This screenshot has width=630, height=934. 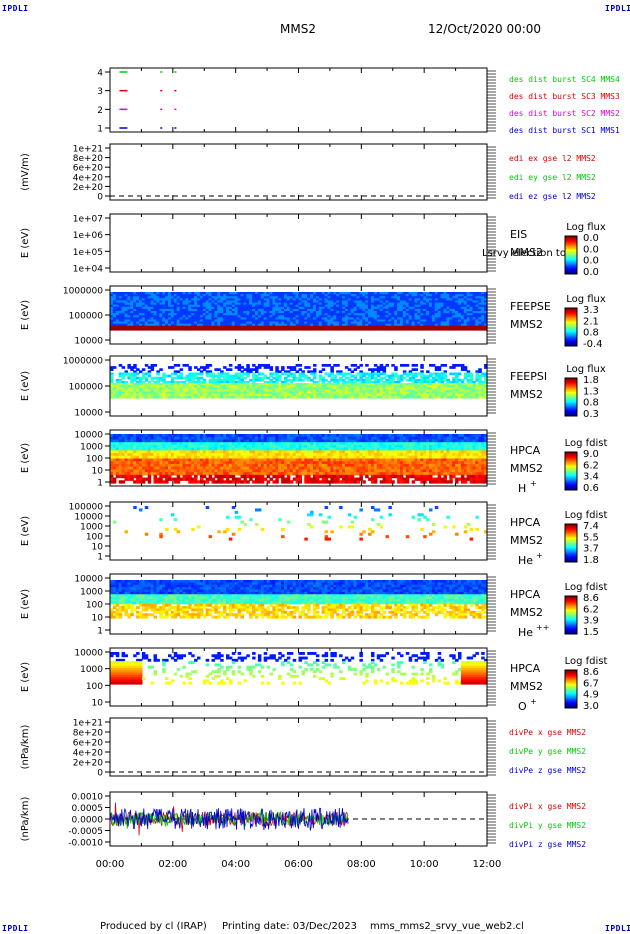 I want to click on y-tick-label: 10000, so click(x=88, y=342).